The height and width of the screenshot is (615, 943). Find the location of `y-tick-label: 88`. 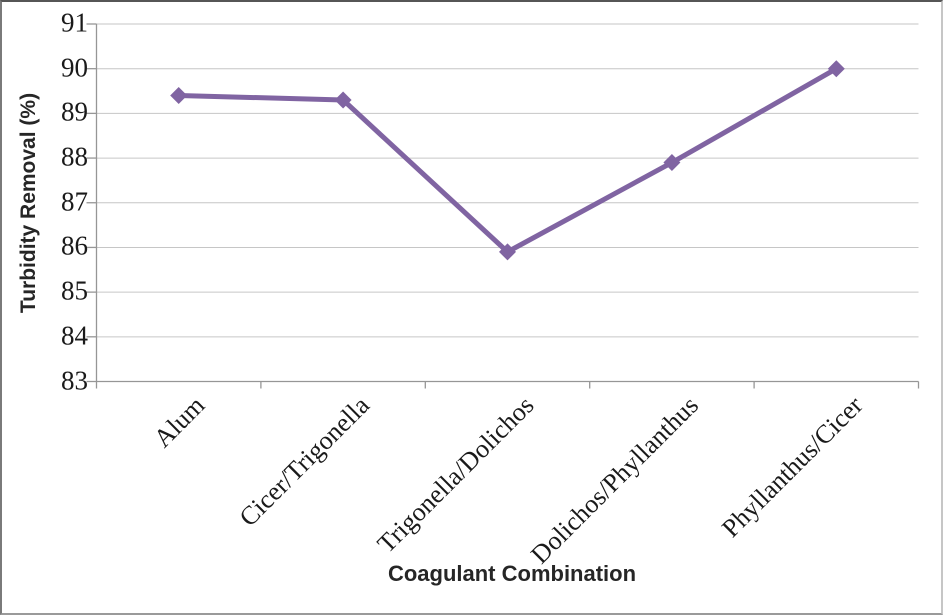

y-tick-label: 88 is located at coordinates (74, 156).